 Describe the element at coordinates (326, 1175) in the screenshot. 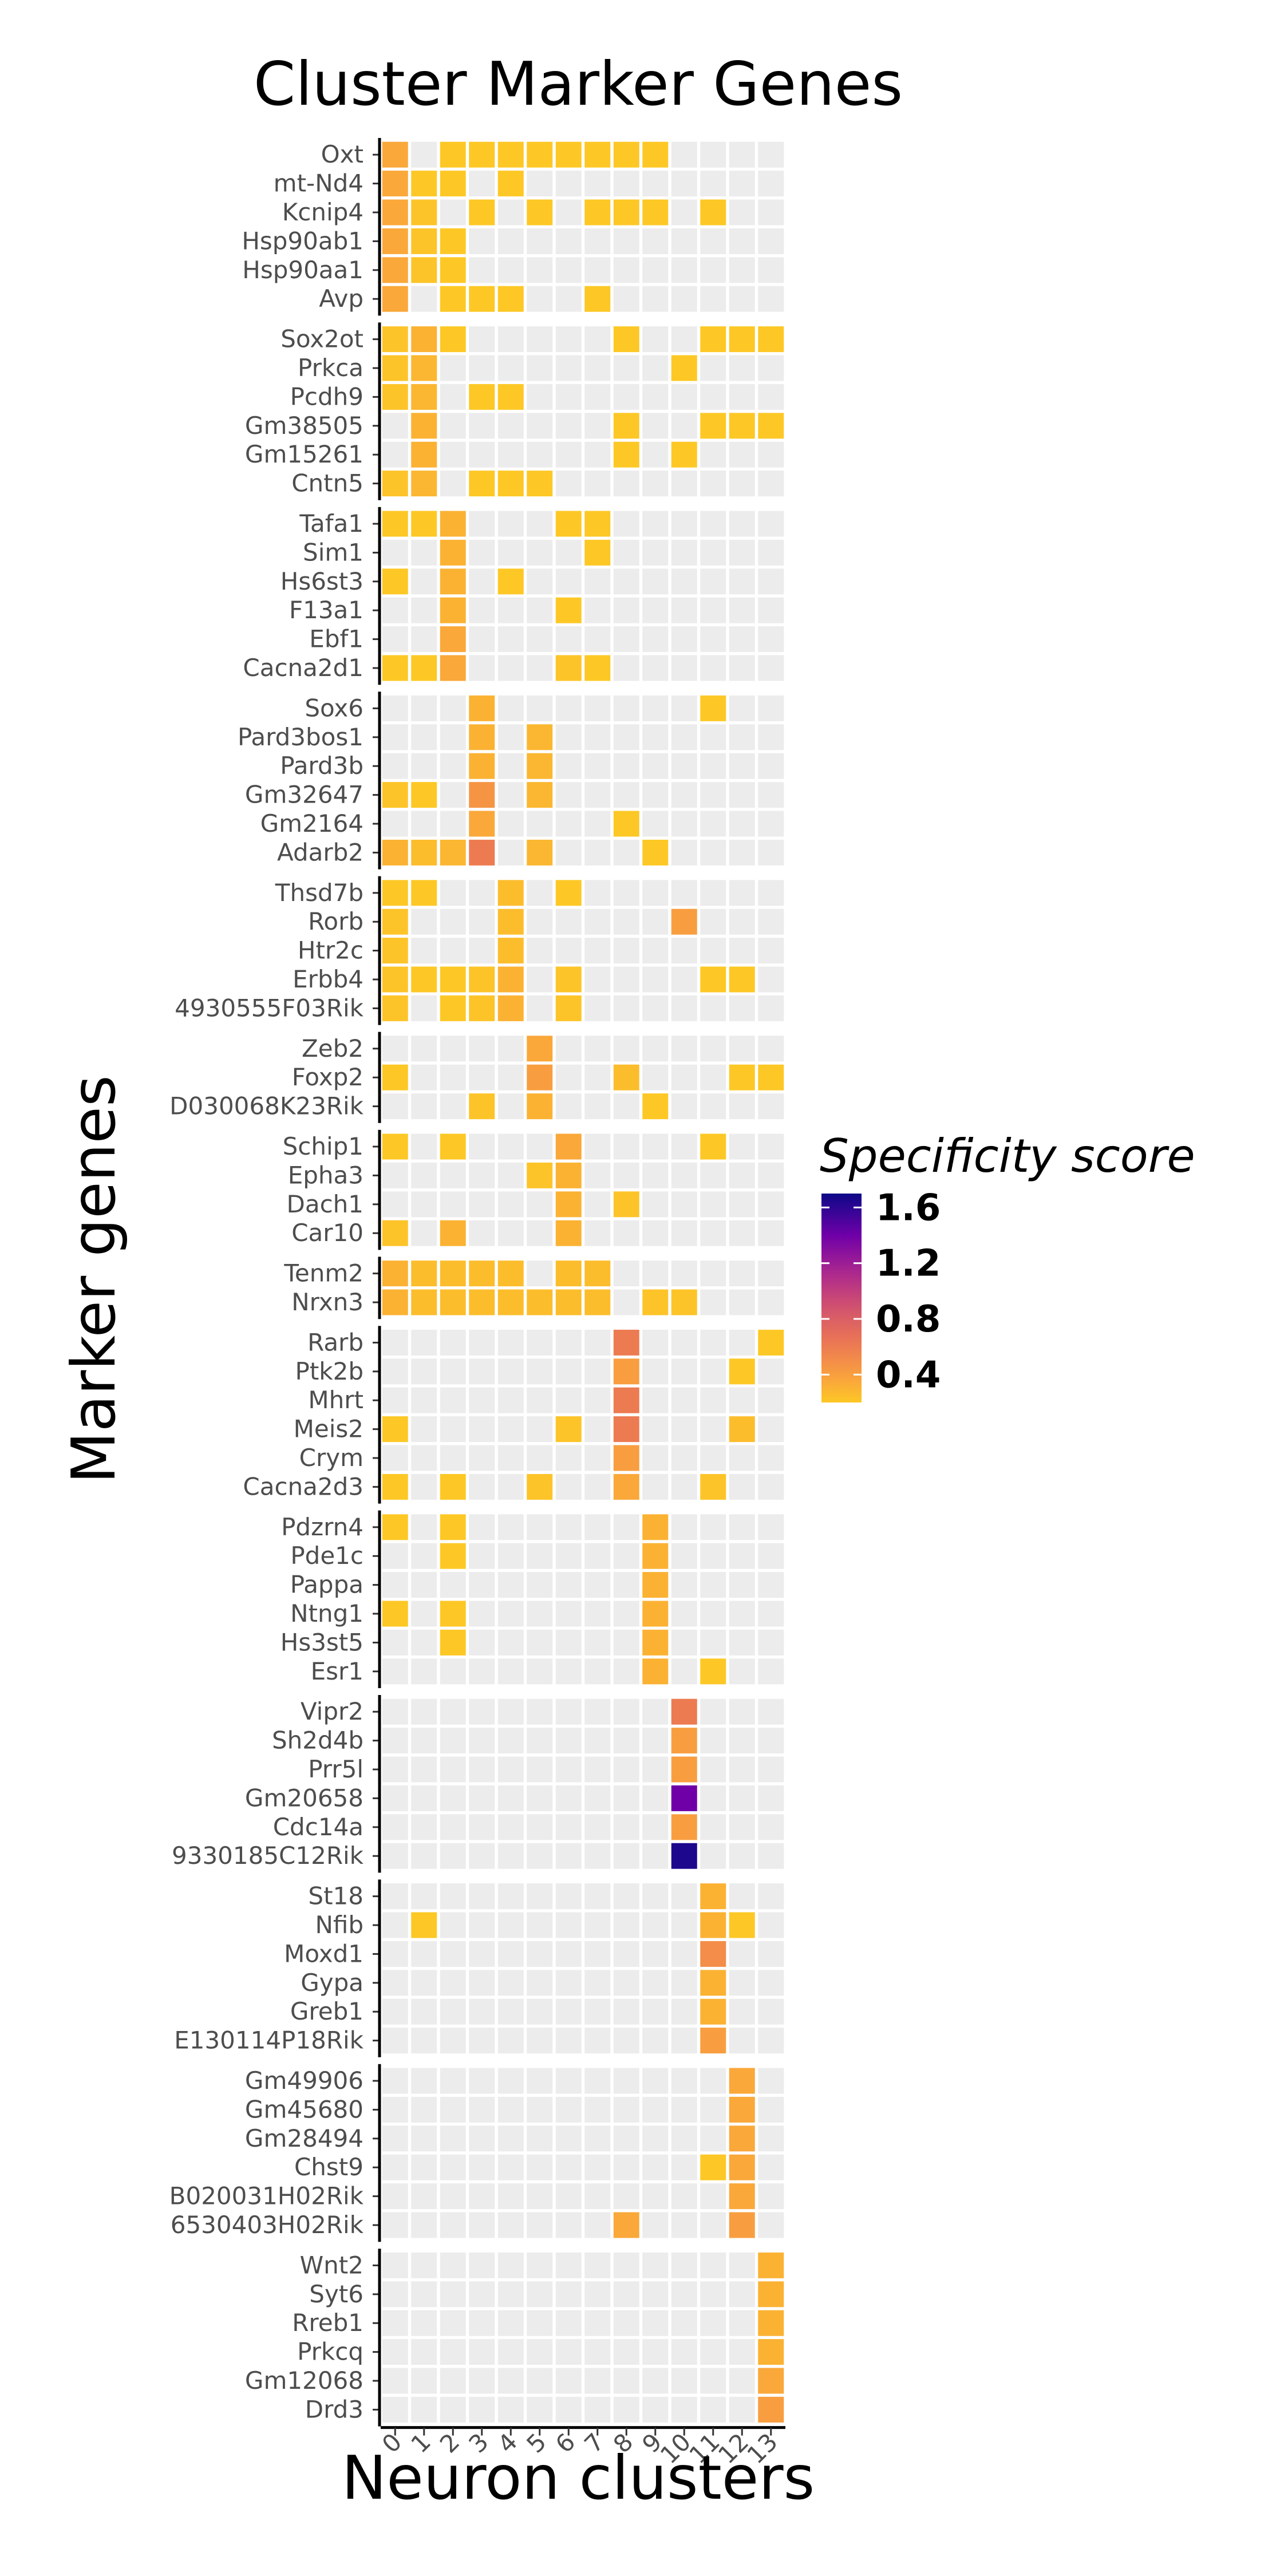

I see `gene-tick-label: Epha3` at that location.